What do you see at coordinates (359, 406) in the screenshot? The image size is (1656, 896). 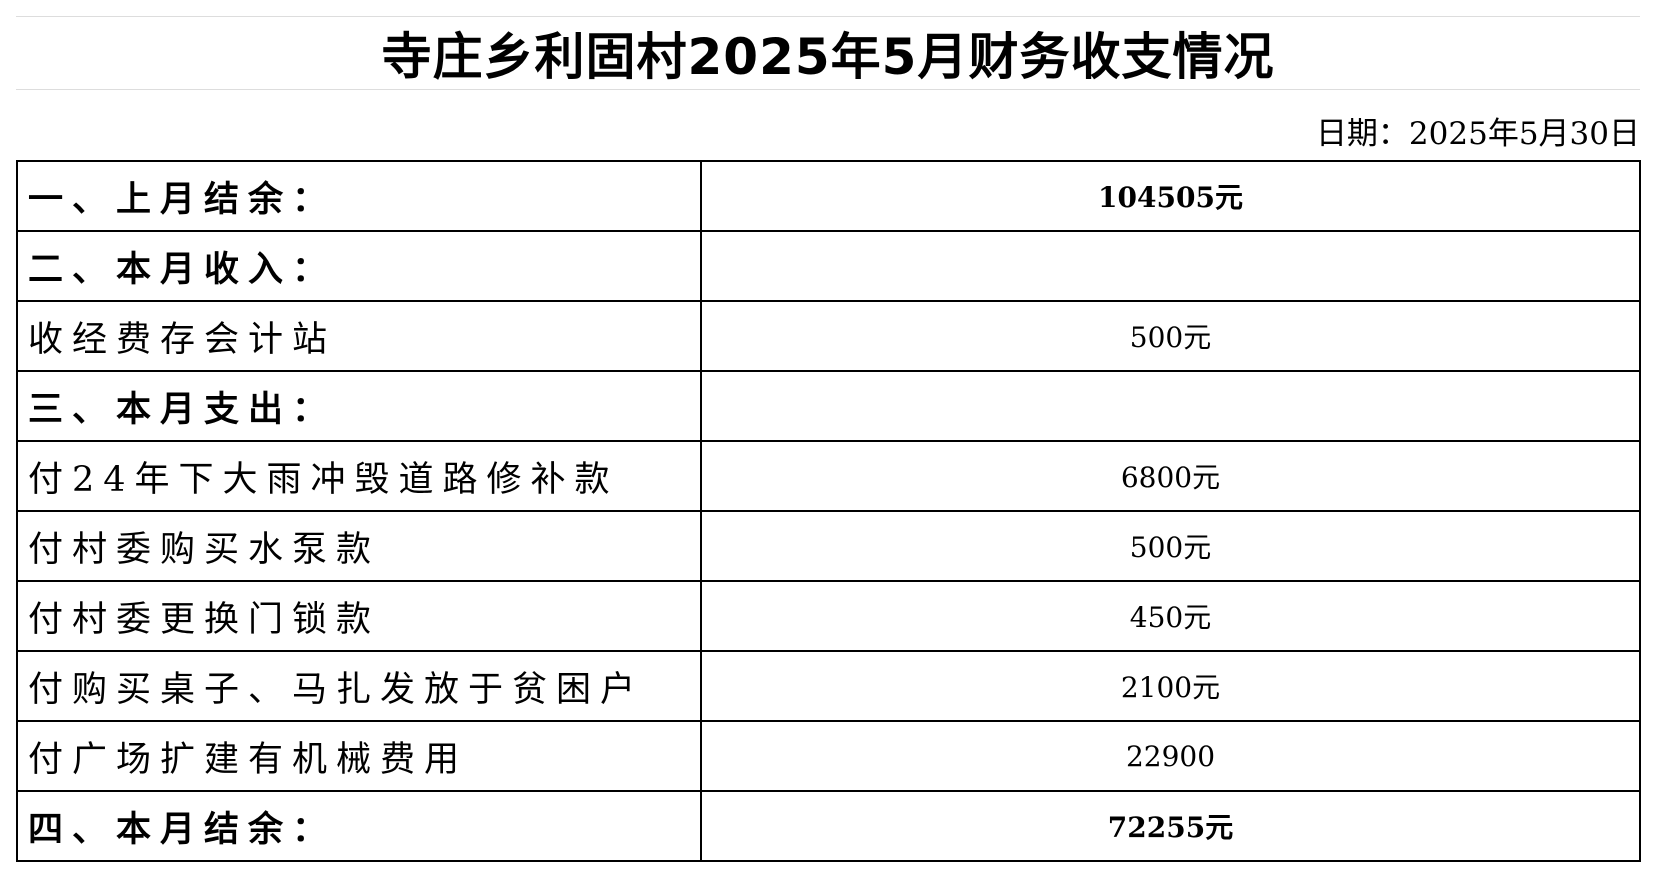 I see `item-cell: 三、本月支出：` at bounding box center [359, 406].